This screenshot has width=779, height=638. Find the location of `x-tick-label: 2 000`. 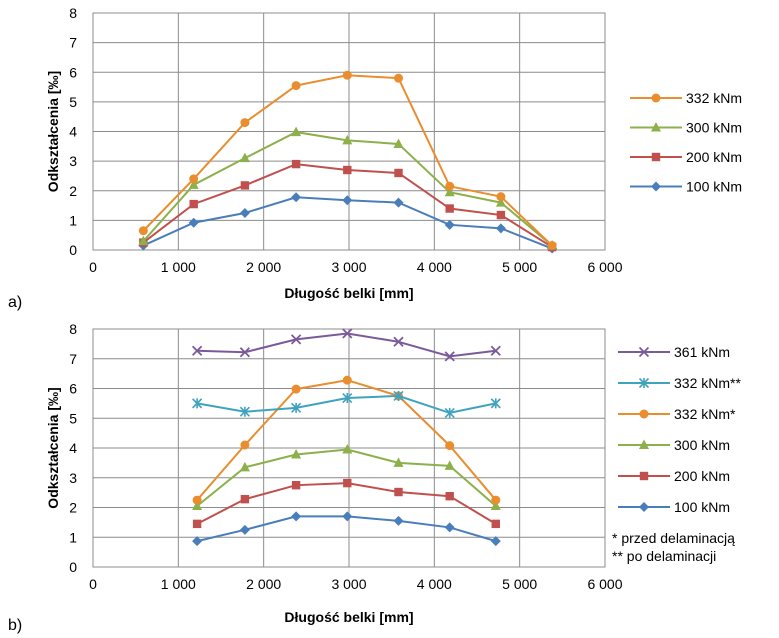

x-tick-label: 2 000 is located at coordinates (263, 267).